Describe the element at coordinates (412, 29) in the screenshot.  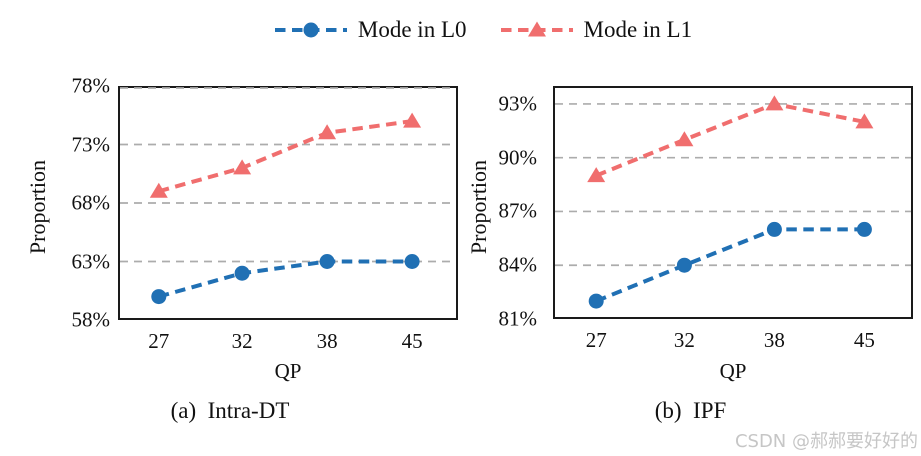
I see `legend-label-l0: Mode in L0` at that location.